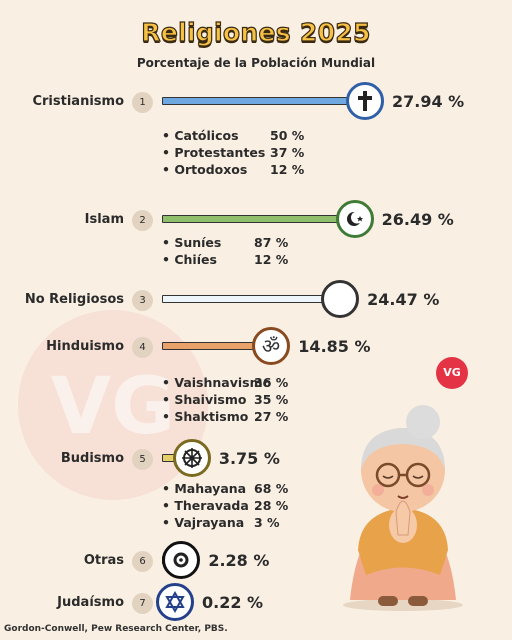  Describe the element at coordinates (271, 505) in the screenshot. I see `denomination-percent: 28 %` at that location.